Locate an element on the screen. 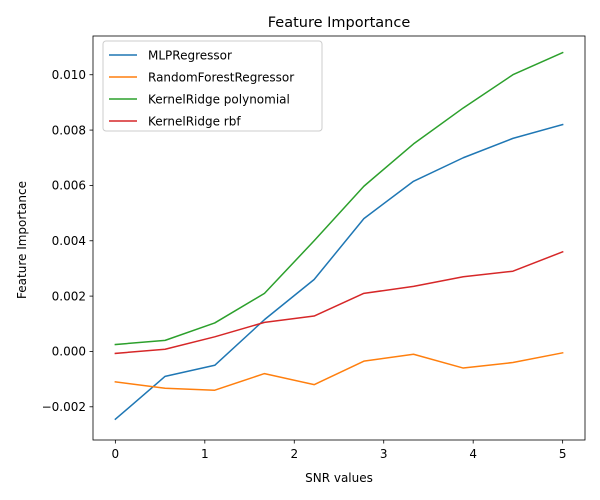 Image resolution: width=600 pixels, height=500 pixels. x-axis-label: SNR values is located at coordinates (339, 478).